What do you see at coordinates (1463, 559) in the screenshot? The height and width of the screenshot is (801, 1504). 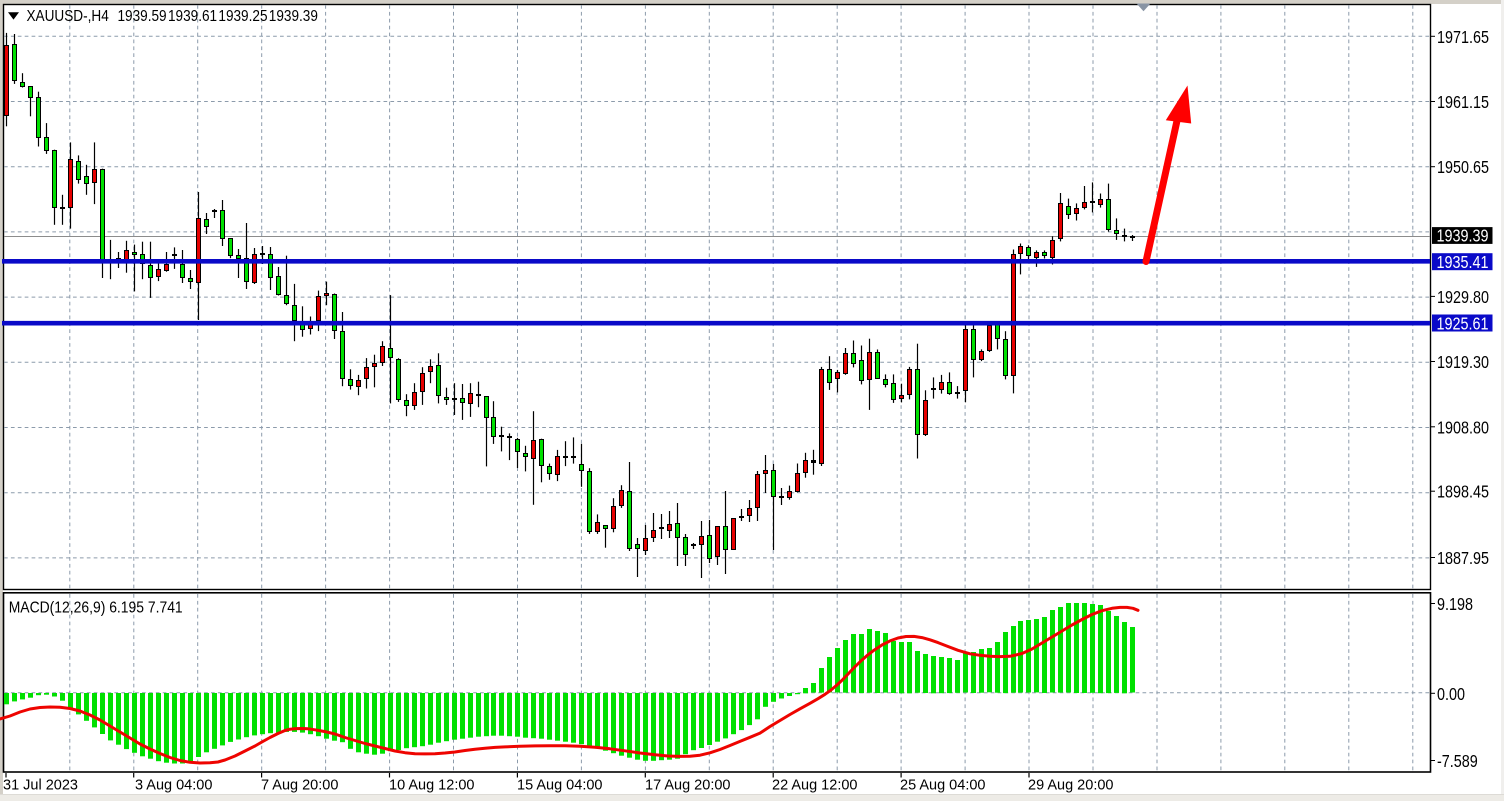 I see `svg-text: 1887.95` at bounding box center [1463, 559].